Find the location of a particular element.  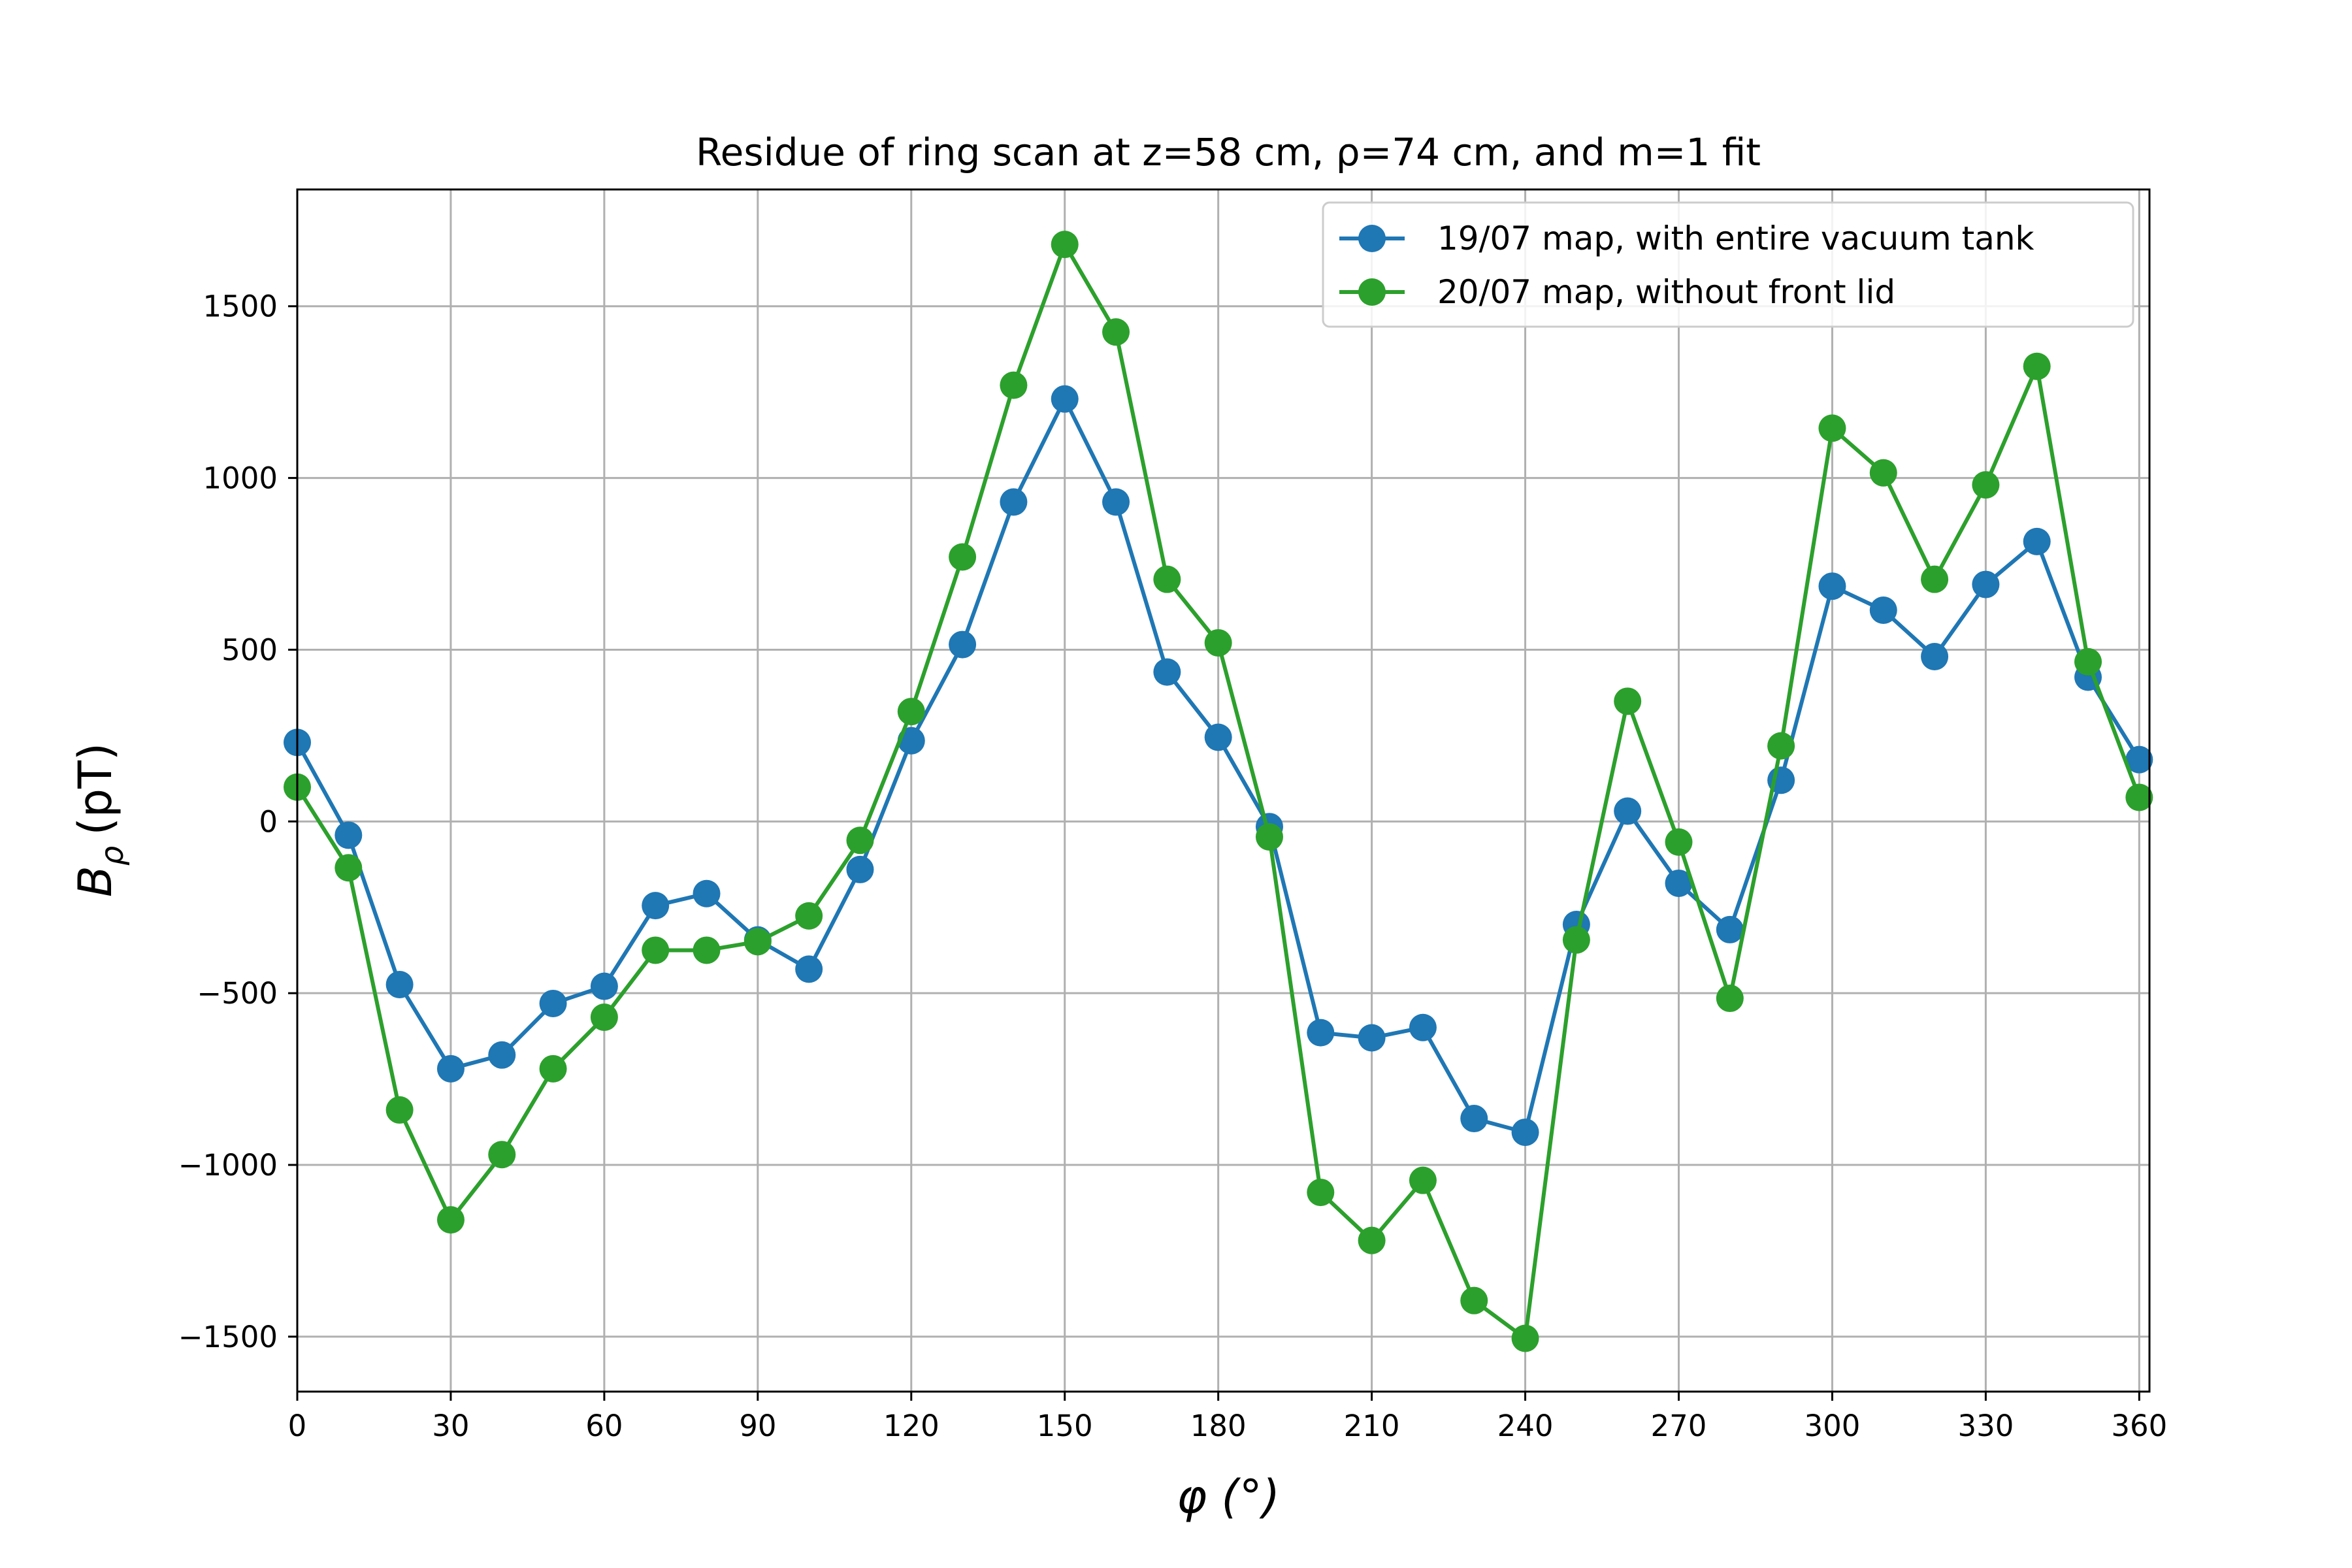

x-tick-label: 240 is located at coordinates (1525, 1426).